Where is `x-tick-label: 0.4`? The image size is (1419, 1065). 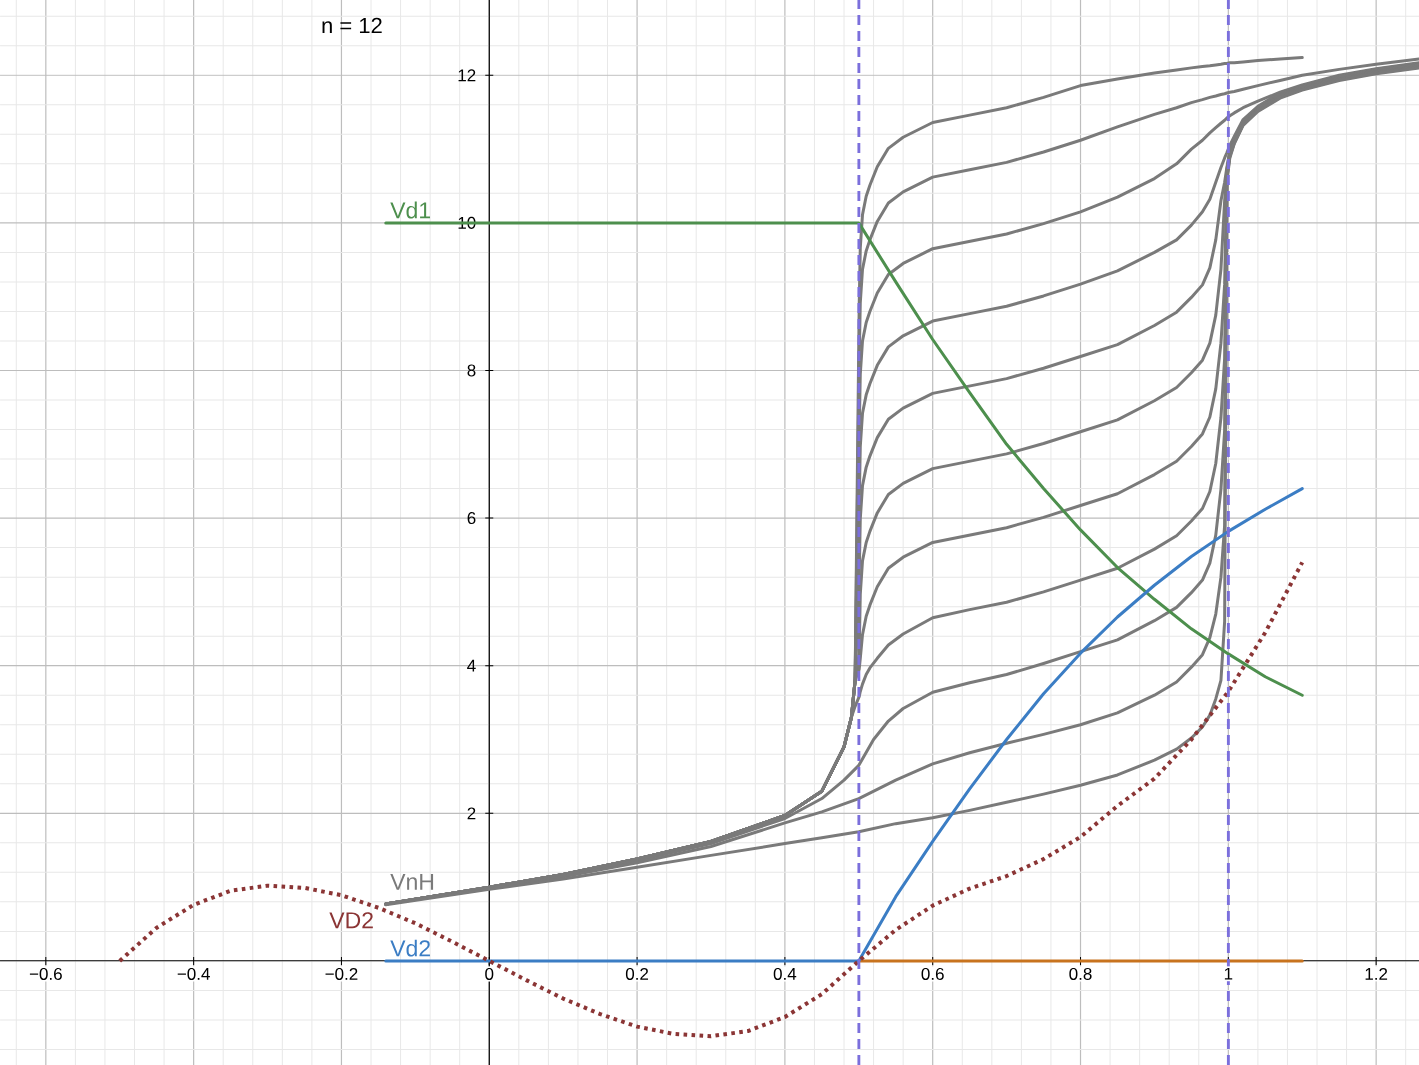 x-tick-label: 0.4 is located at coordinates (785, 973).